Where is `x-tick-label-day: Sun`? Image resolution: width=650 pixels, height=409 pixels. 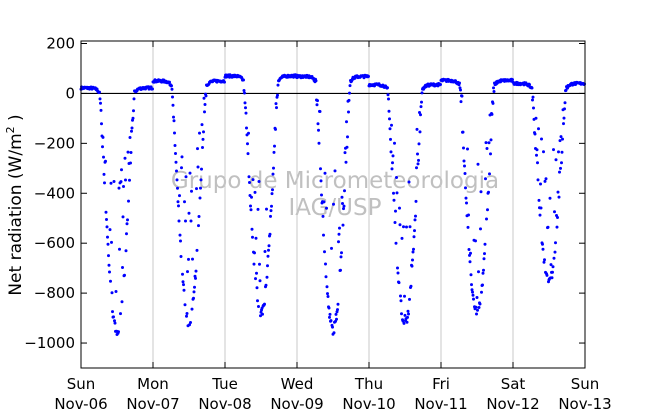 x-tick-label-day: Sun is located at coordinates (585, 384).